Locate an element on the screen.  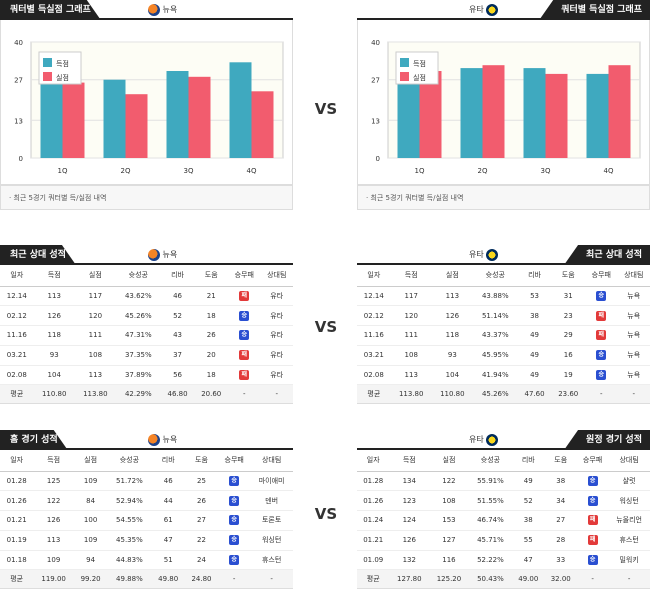
table-cell: 43.37% is located at coordinates (495, 335).